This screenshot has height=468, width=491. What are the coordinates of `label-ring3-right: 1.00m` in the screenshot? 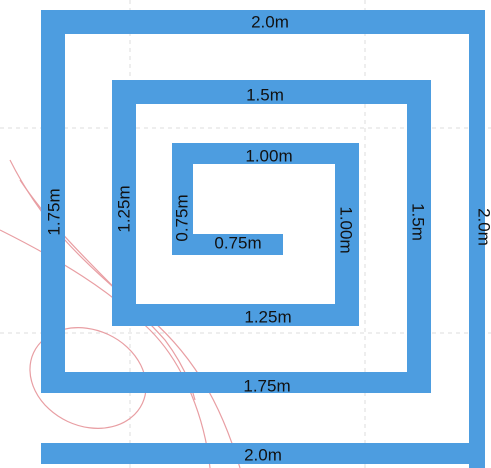 It's located at (346, 230).